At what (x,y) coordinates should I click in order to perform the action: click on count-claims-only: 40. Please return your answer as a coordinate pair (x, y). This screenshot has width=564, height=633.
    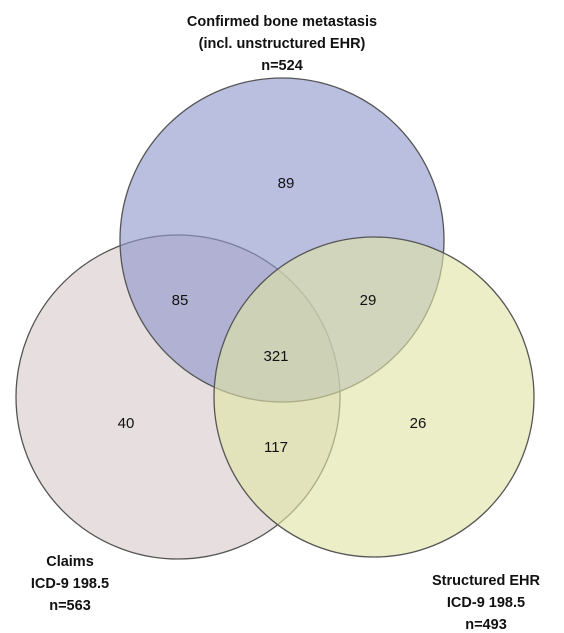
    Looking at the image, I should click on (126, 423).